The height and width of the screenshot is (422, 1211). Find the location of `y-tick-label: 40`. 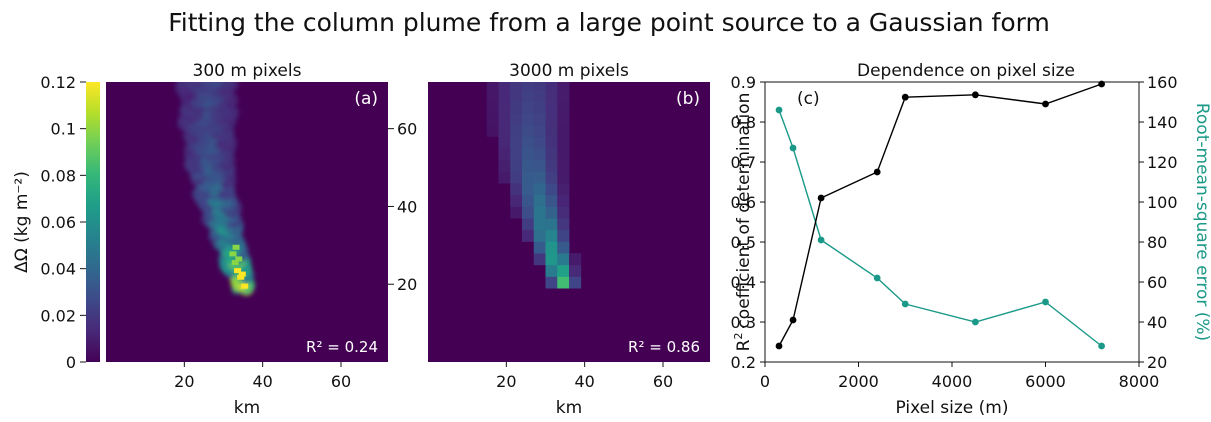

y-tick-label: 40 is located at coordinates (407, 206).